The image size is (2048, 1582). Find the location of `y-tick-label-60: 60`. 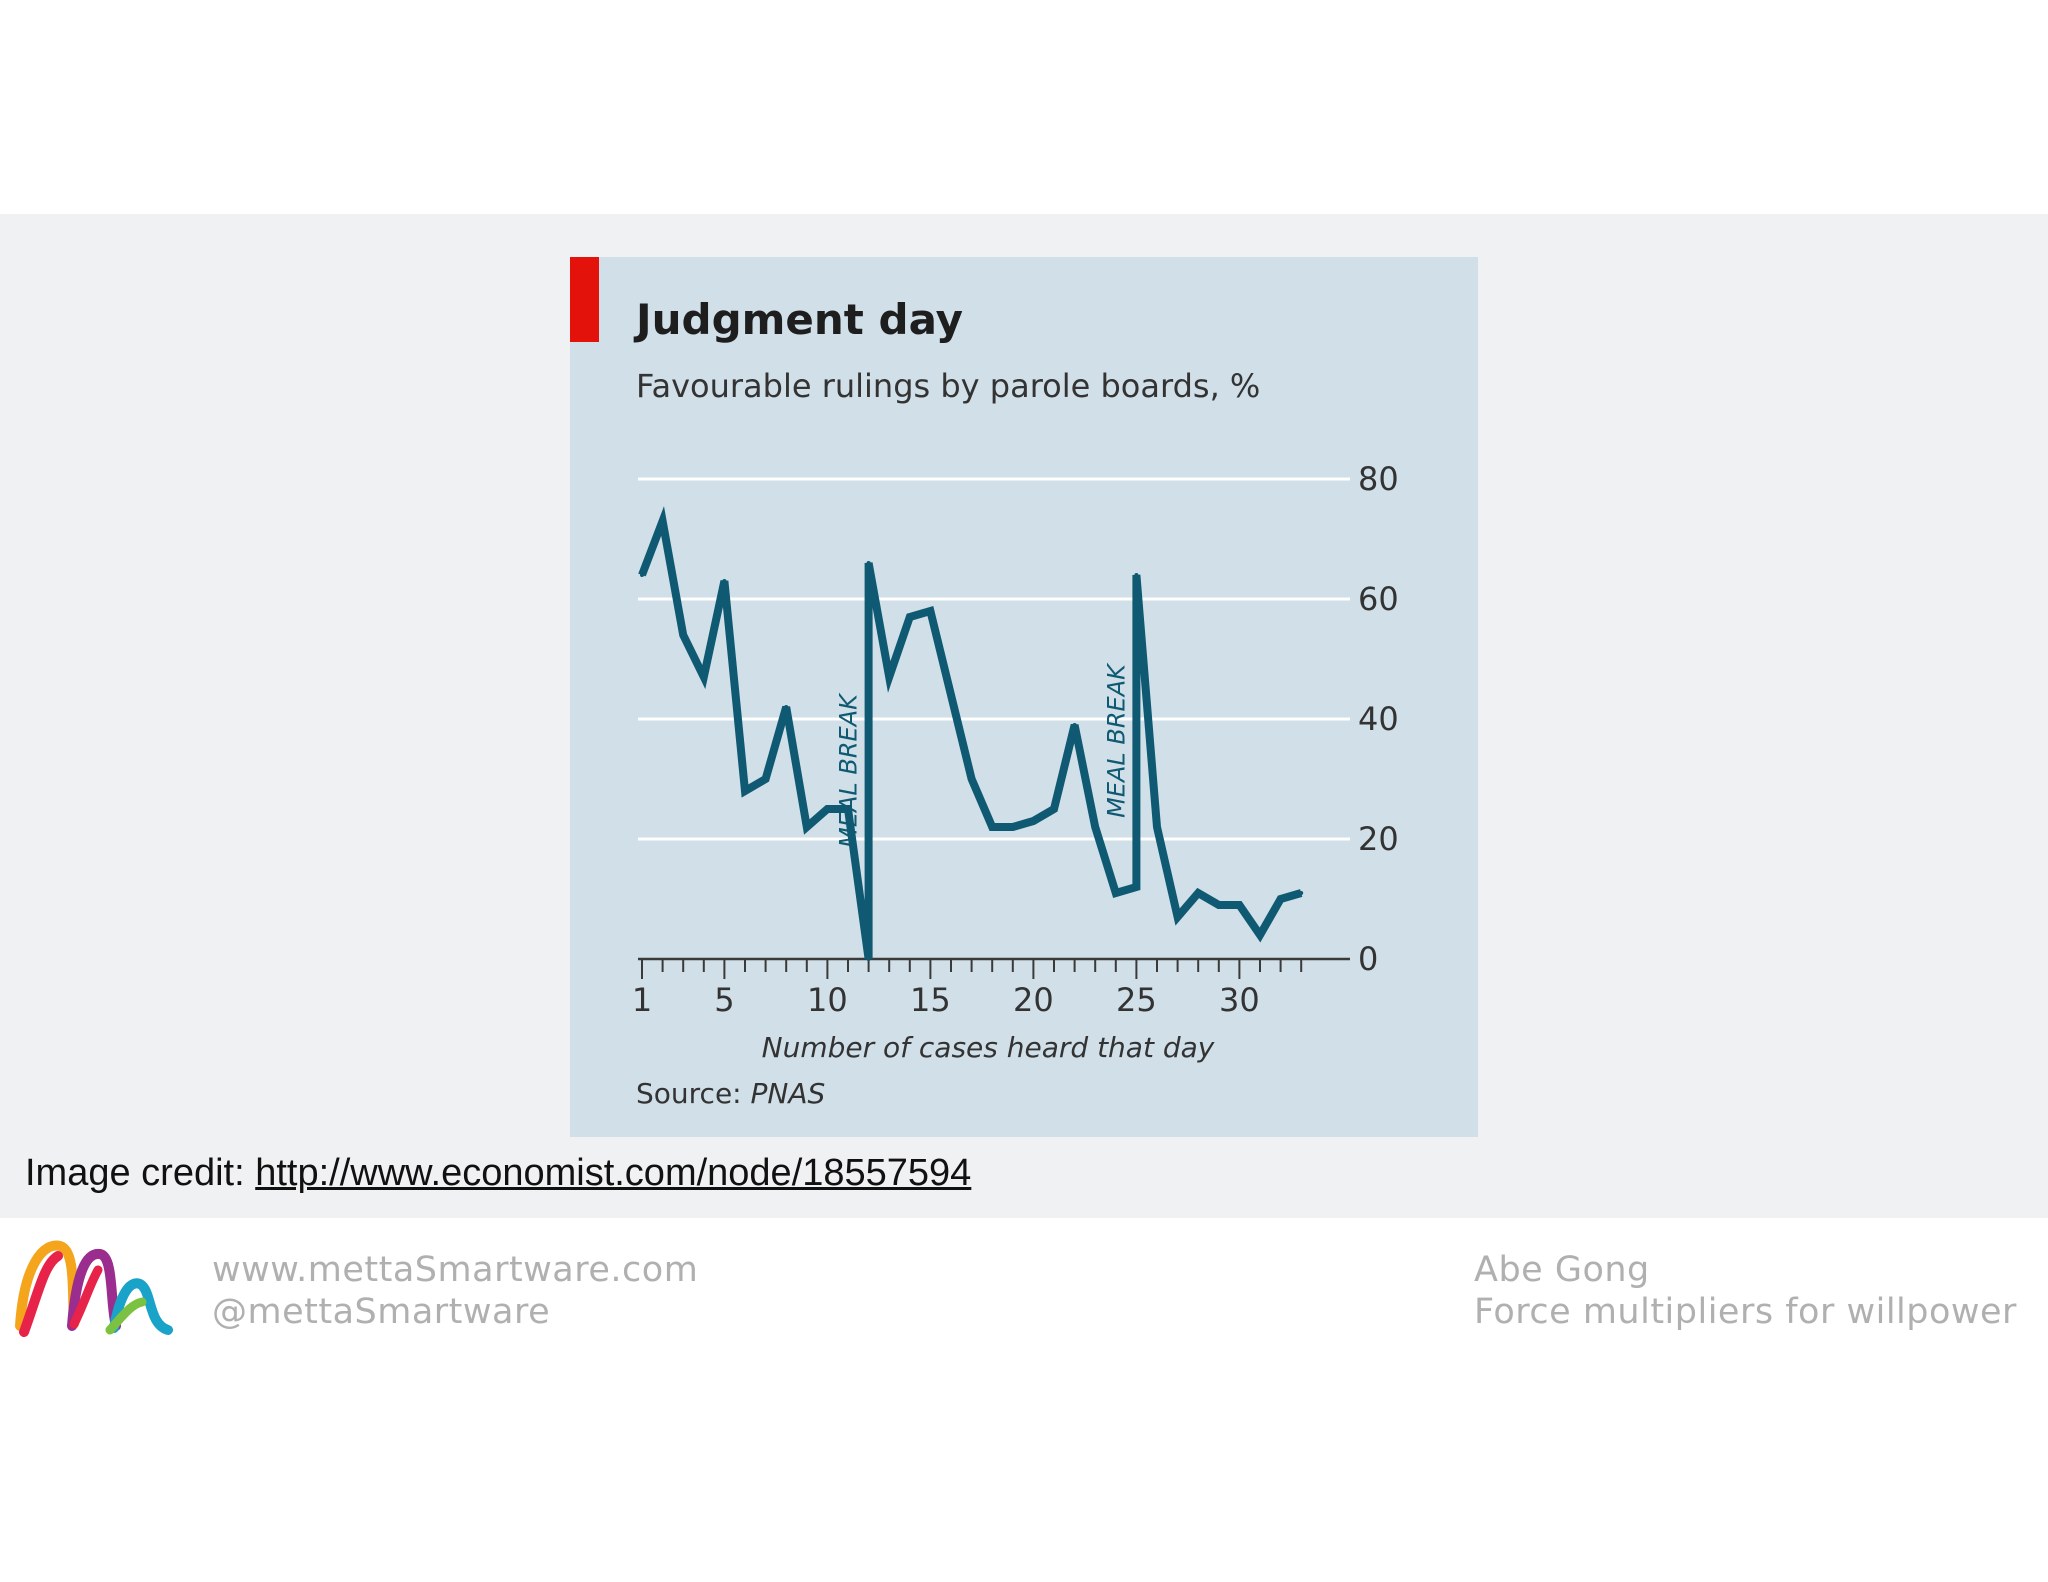

y-tick-label-60: 60 is located at coordinates (1378, 599).